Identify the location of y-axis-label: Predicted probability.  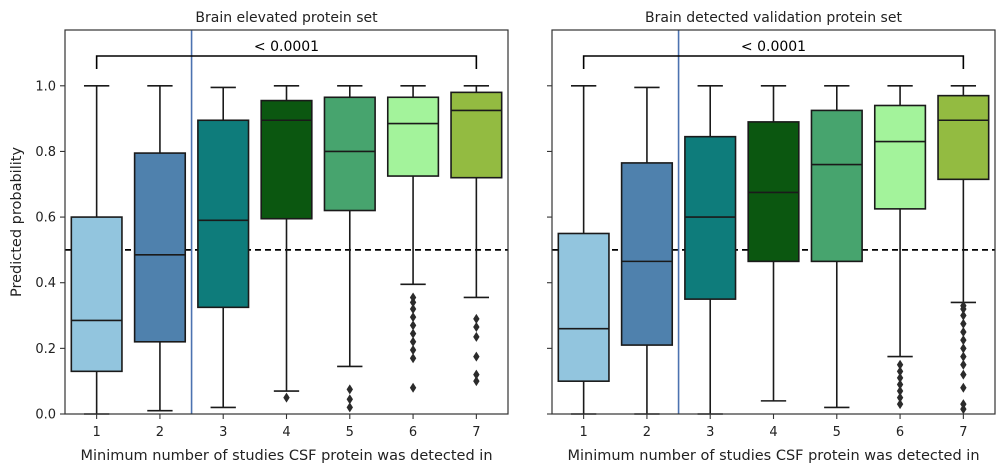
(17, 222).